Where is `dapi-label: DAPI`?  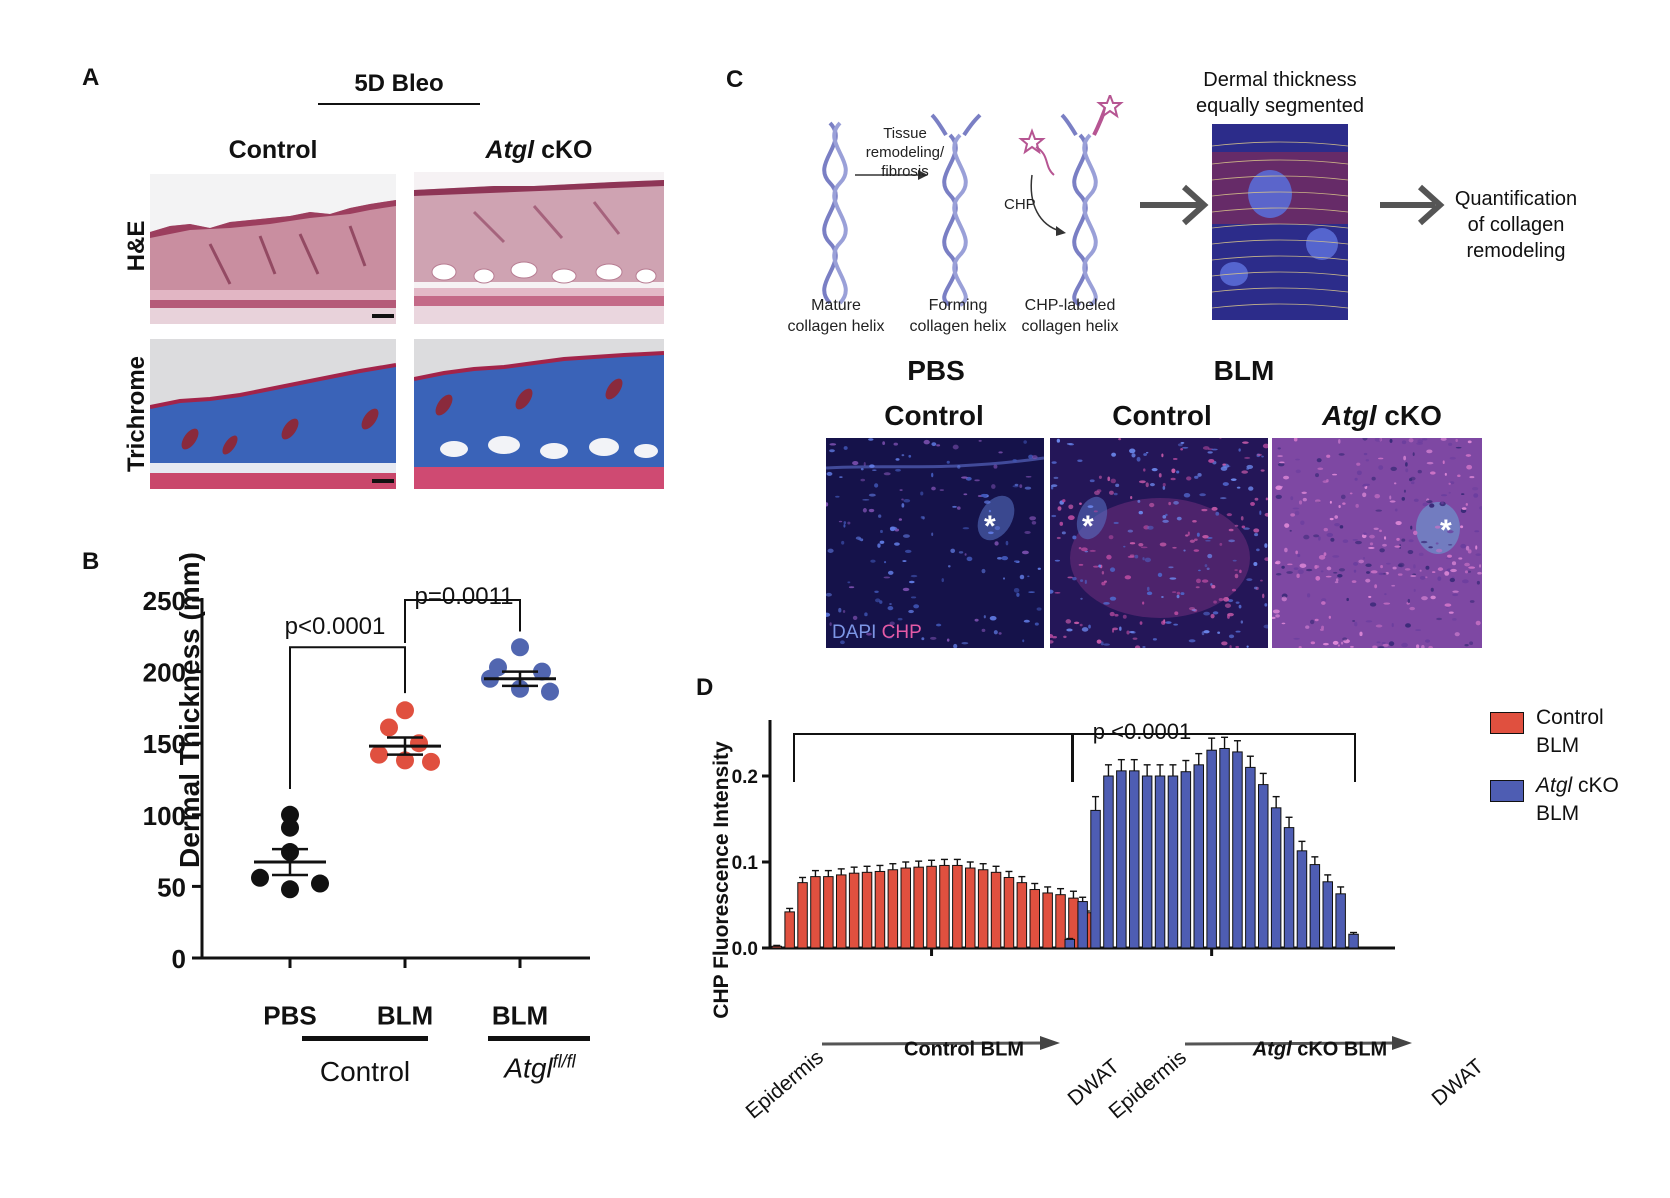 dapi-label: DAPI is located at coordinates (854, 632).